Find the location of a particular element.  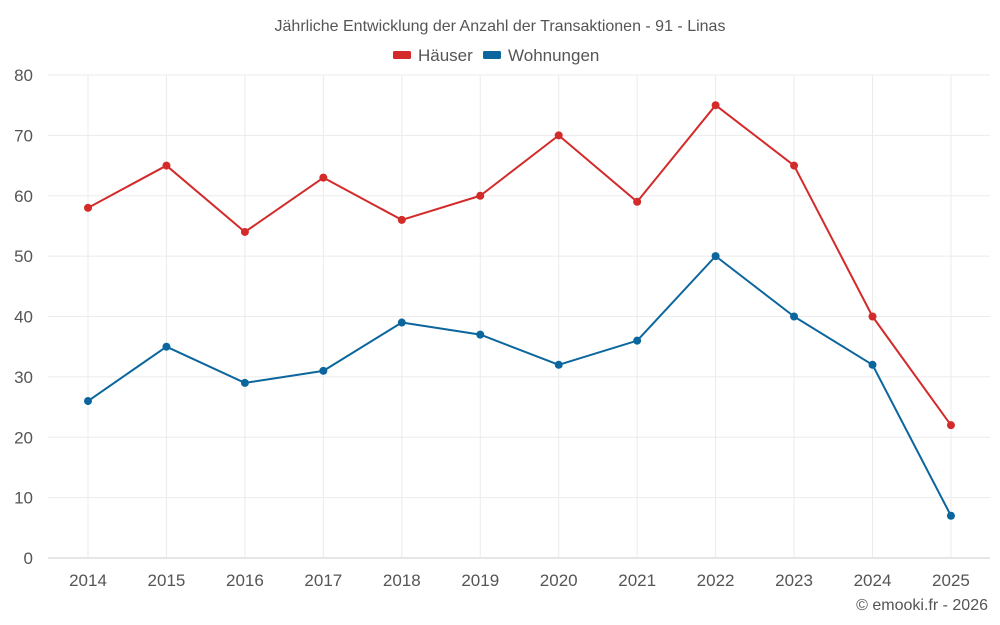

x-tick-label: 2023 is located at coordinates (794, 580).